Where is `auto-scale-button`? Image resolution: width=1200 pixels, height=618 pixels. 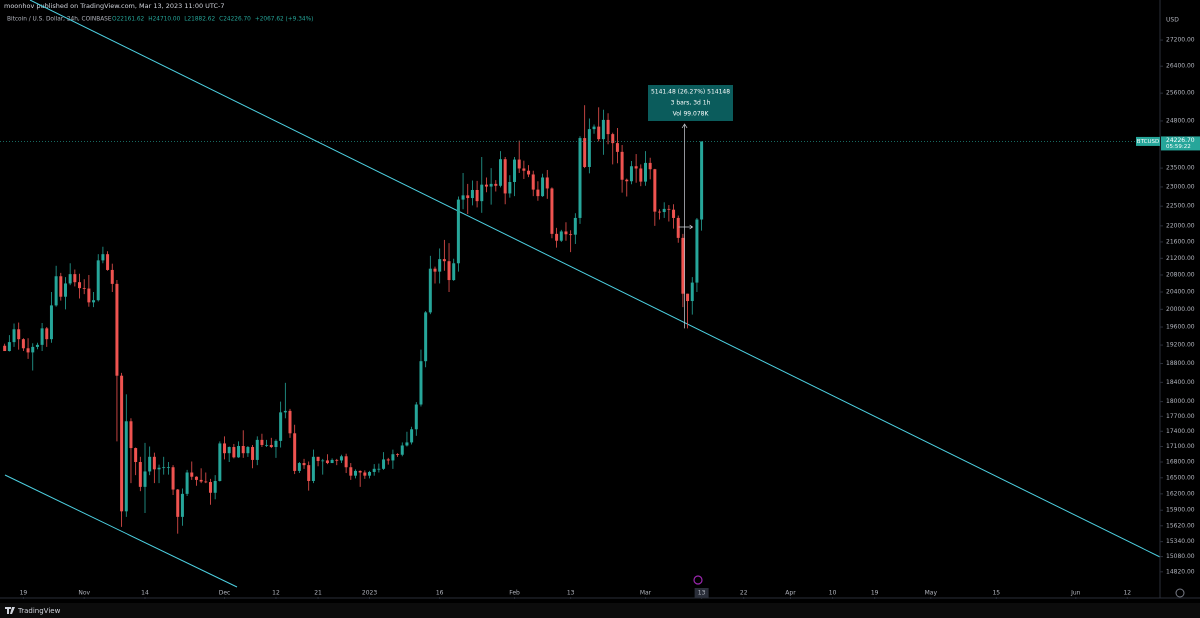
auto-scale-button is located at coordinates (1180, 593).